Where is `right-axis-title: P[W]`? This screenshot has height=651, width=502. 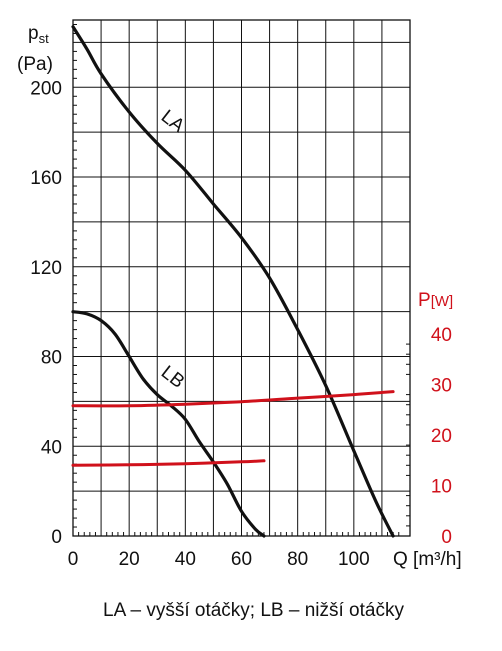 right-axis-title: P[W] is located at coordinates (435, 300).